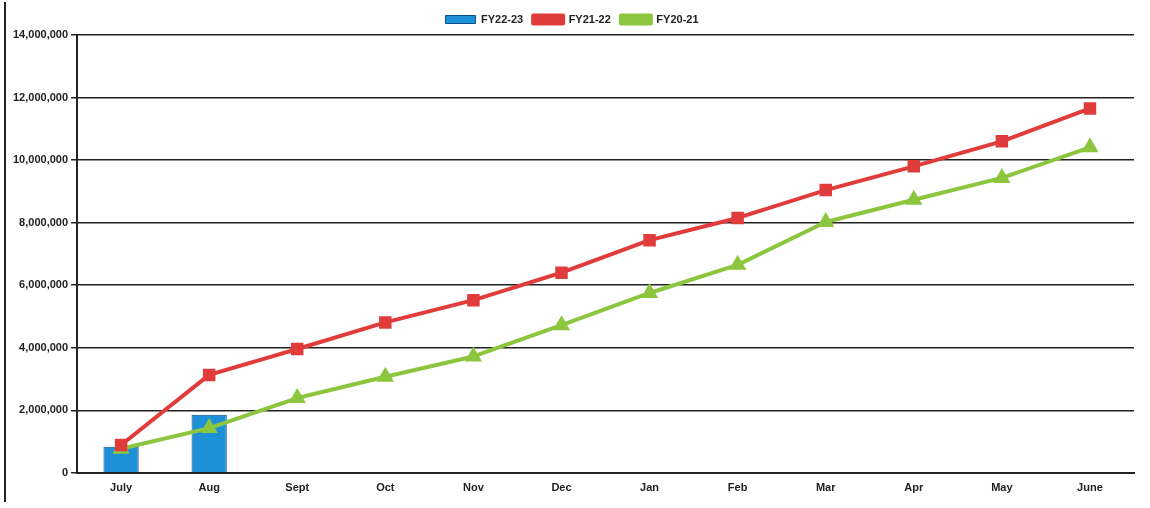 Image resolution: width=1150 pixels, height=508 pixels. Describe the element at coordinates (40, 34) in the screenshot. I see `y-tick-label: 14,000,000` at that location.